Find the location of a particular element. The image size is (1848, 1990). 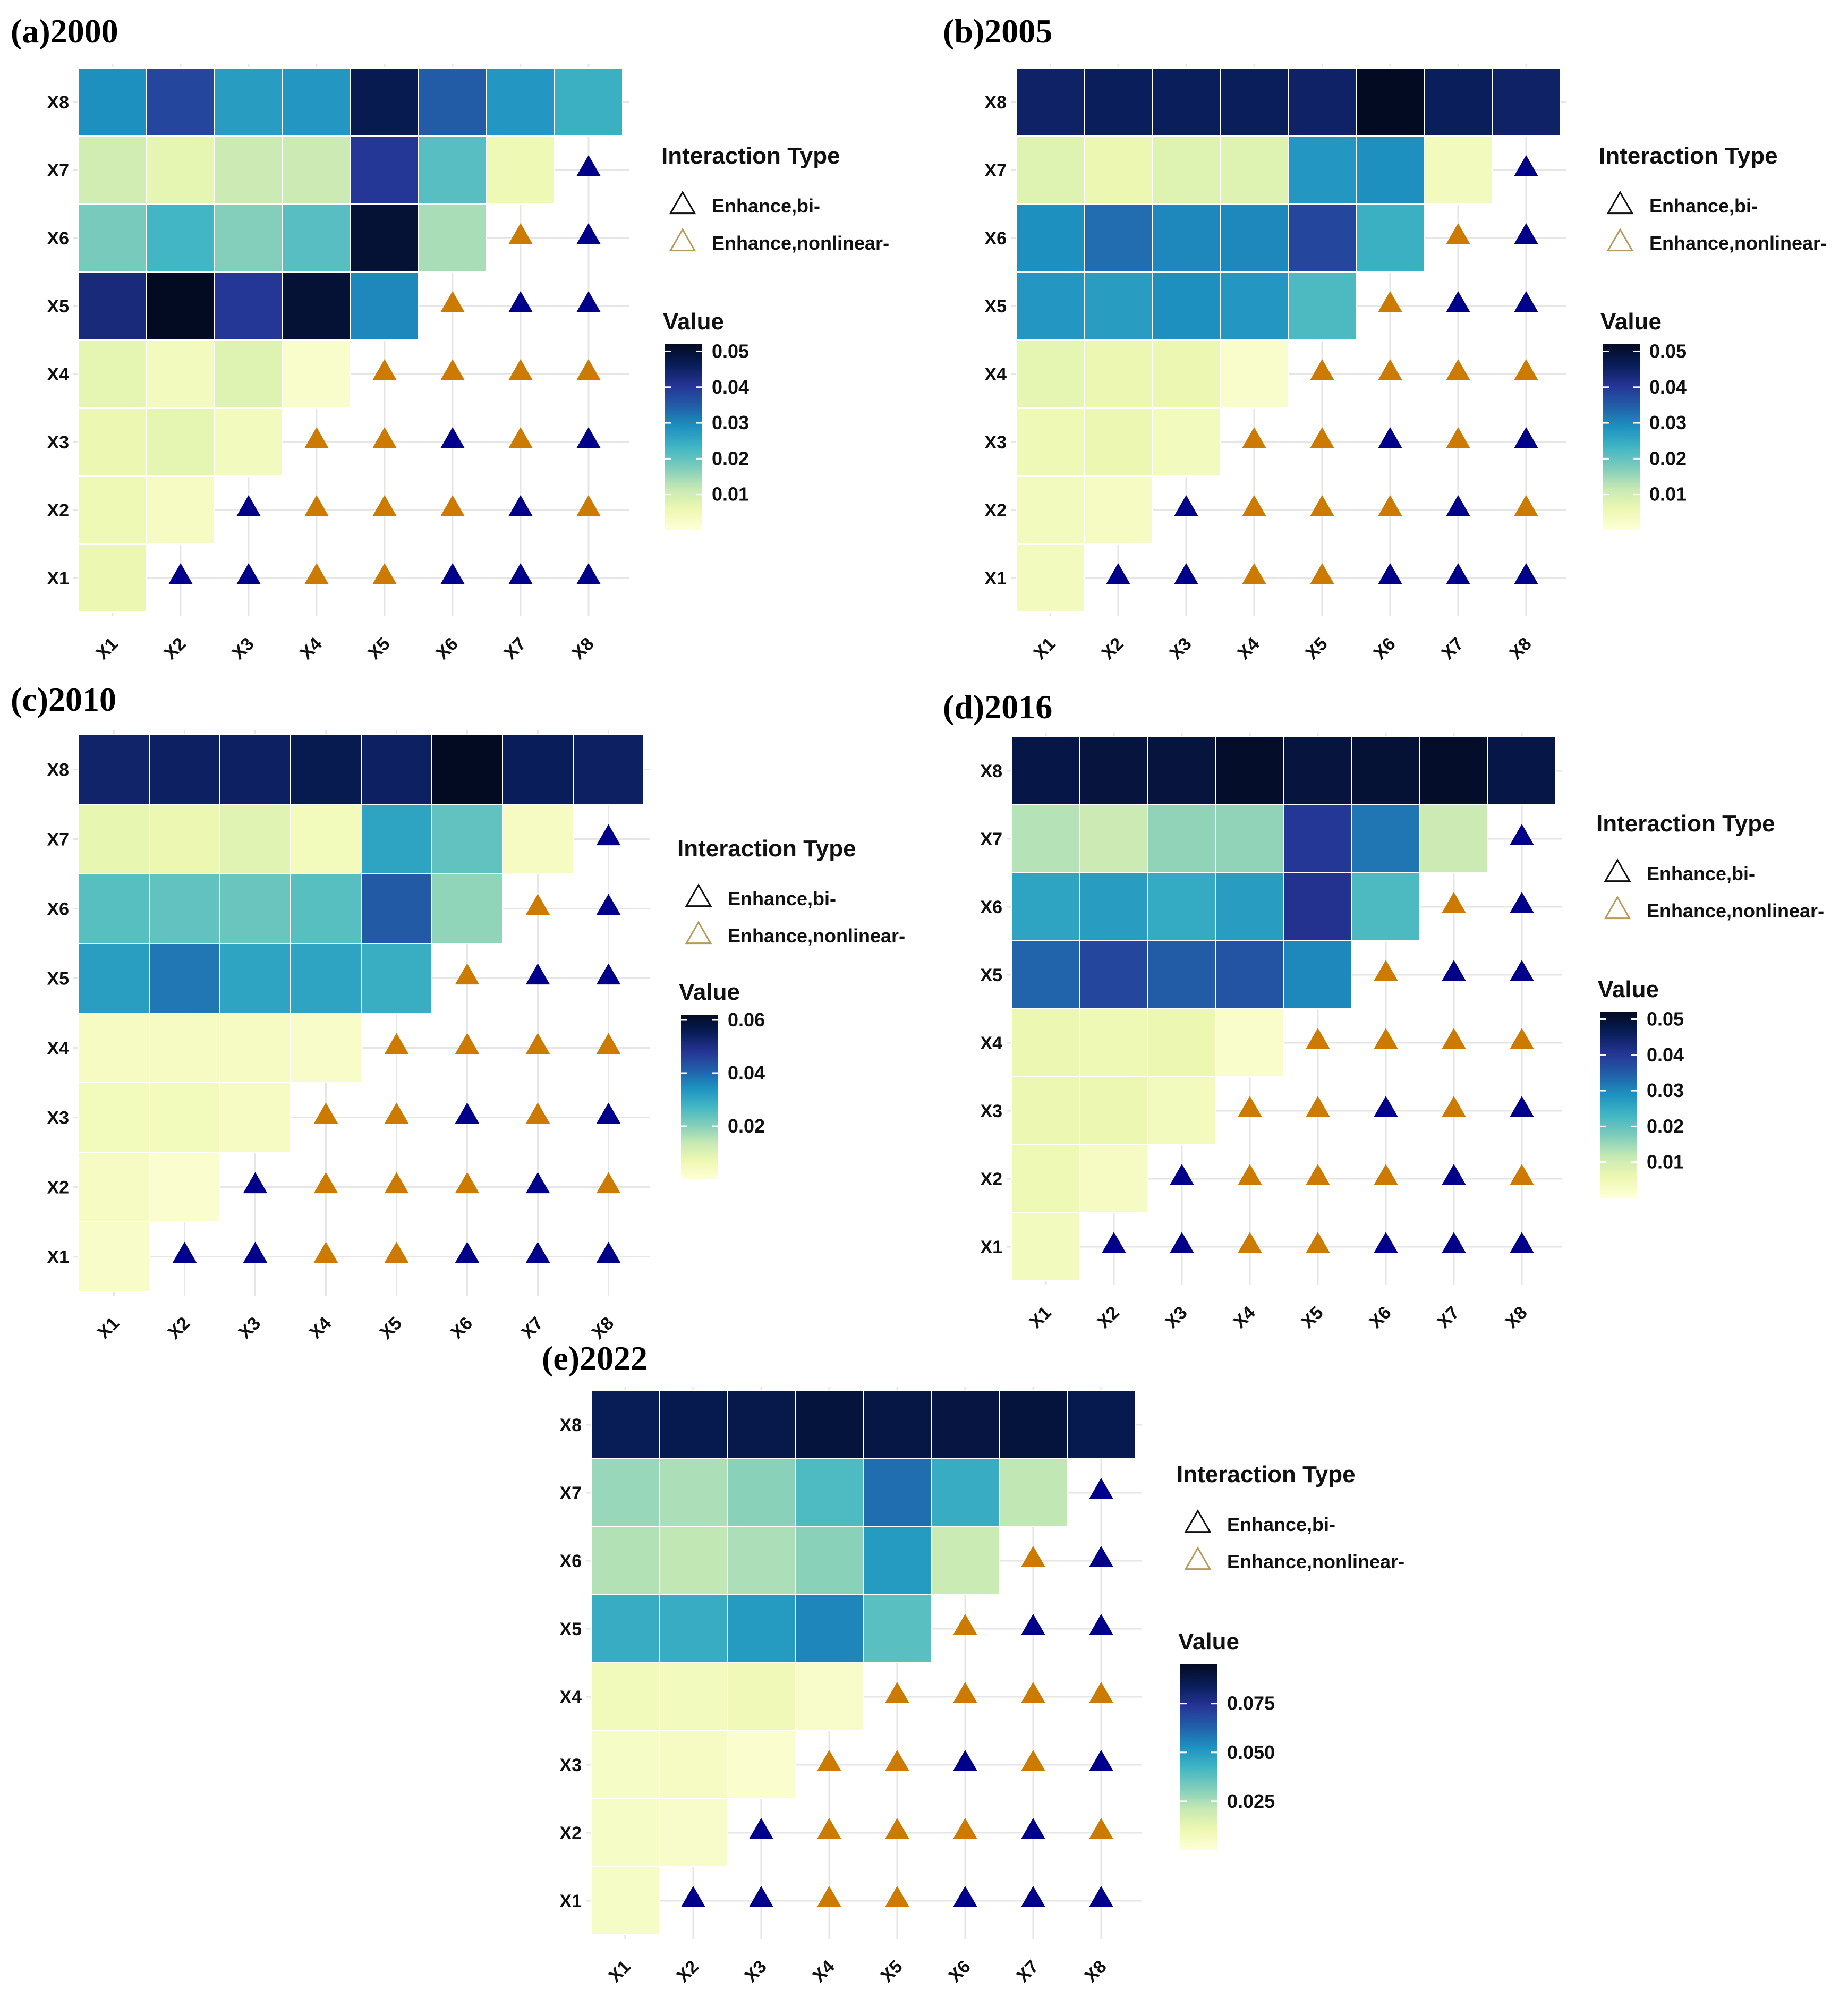

x-tick-label: X3 is located at coordinates (1176, 1317).